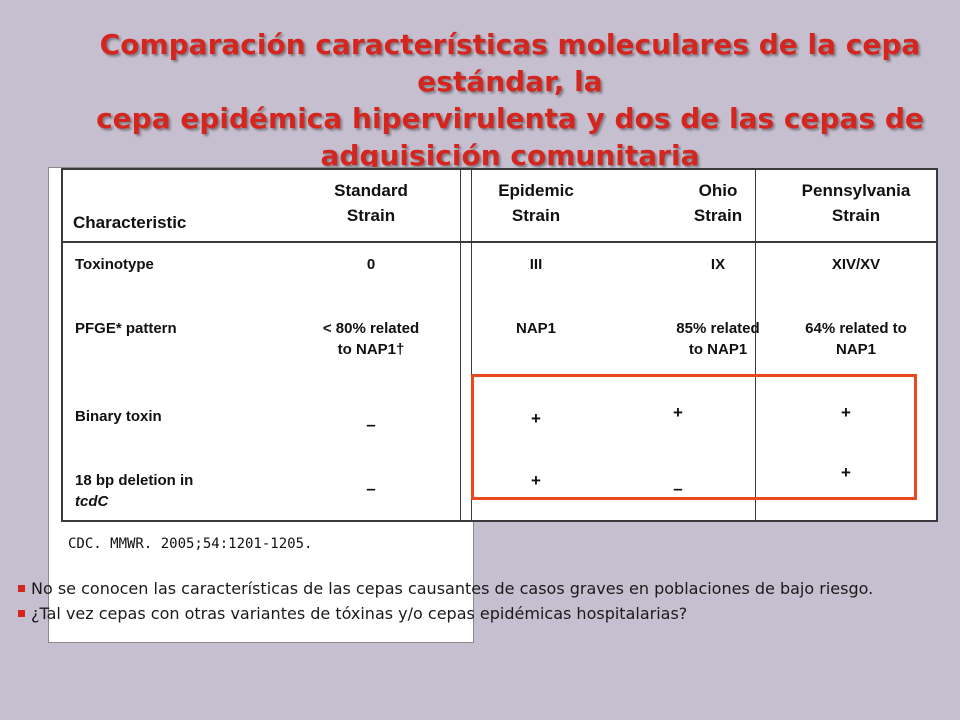  I want to click on citation: CDC. MMWR. 2005;54:1201-1205., so click(190, 544).